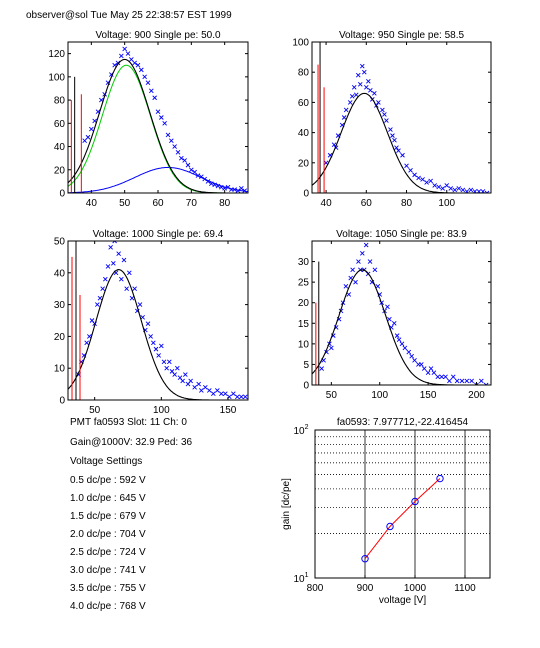 The height and width of the screenshot is (648, 540). I want to click on y-tick-label: 60, so click(60, 124).